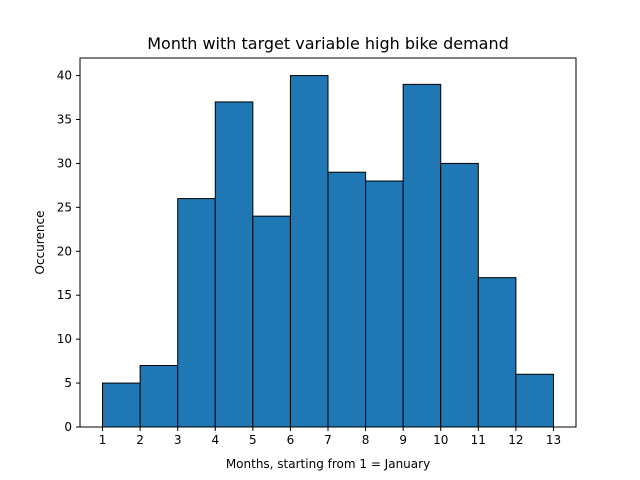 This screenshot has height=480, width=640. Describe the element at coordinates (440, 440) in the screenshot. I see `x-tick-label: 10` at that location.